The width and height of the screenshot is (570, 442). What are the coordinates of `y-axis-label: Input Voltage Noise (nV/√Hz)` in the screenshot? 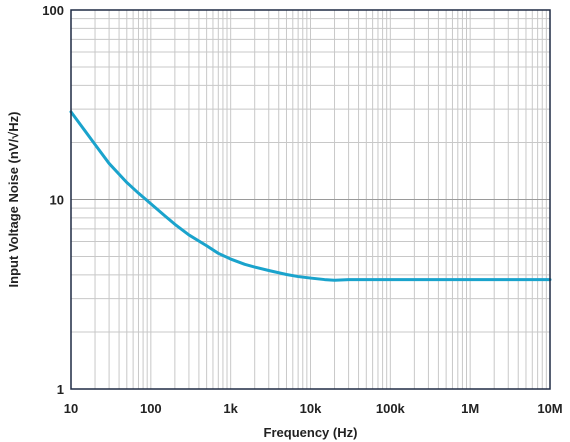 It's located at (13, 200).